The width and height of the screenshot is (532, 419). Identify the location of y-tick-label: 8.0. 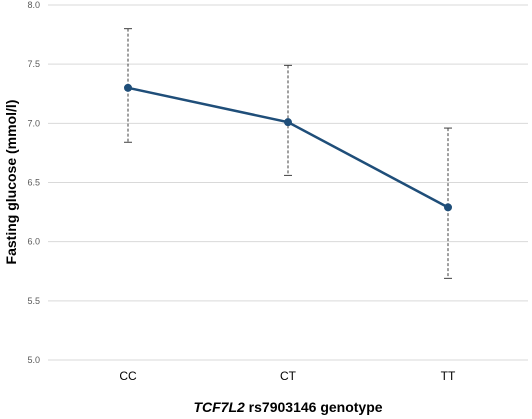
(33, 5).